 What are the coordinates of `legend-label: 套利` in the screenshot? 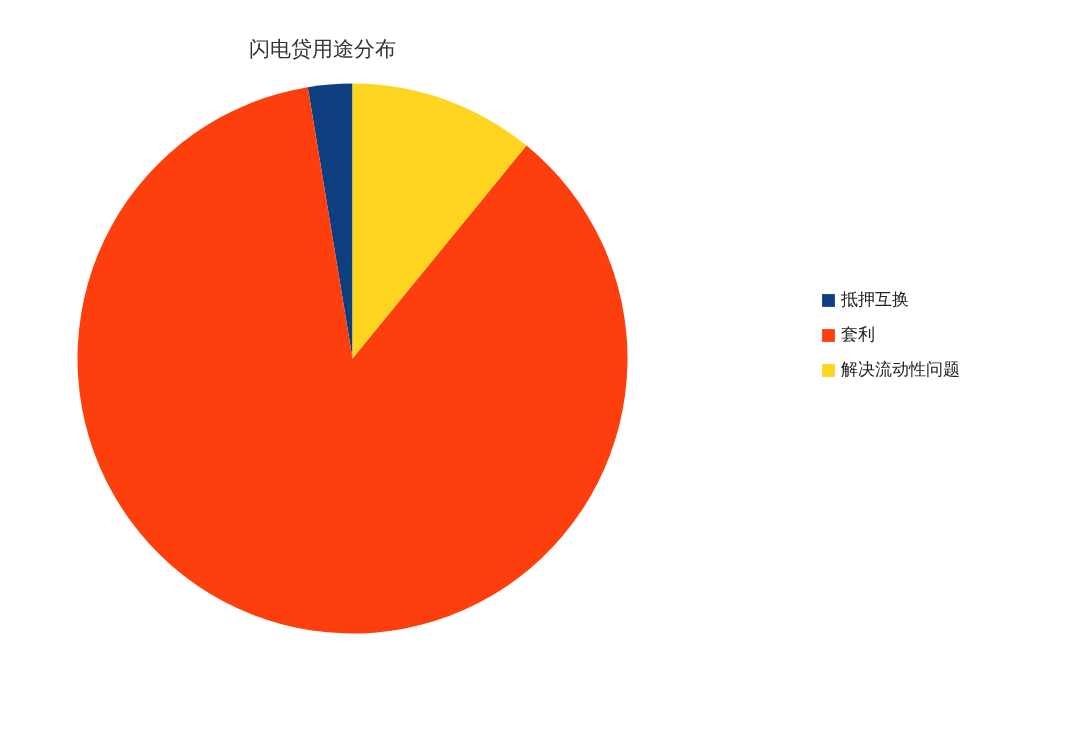 It's located at (858, 334).